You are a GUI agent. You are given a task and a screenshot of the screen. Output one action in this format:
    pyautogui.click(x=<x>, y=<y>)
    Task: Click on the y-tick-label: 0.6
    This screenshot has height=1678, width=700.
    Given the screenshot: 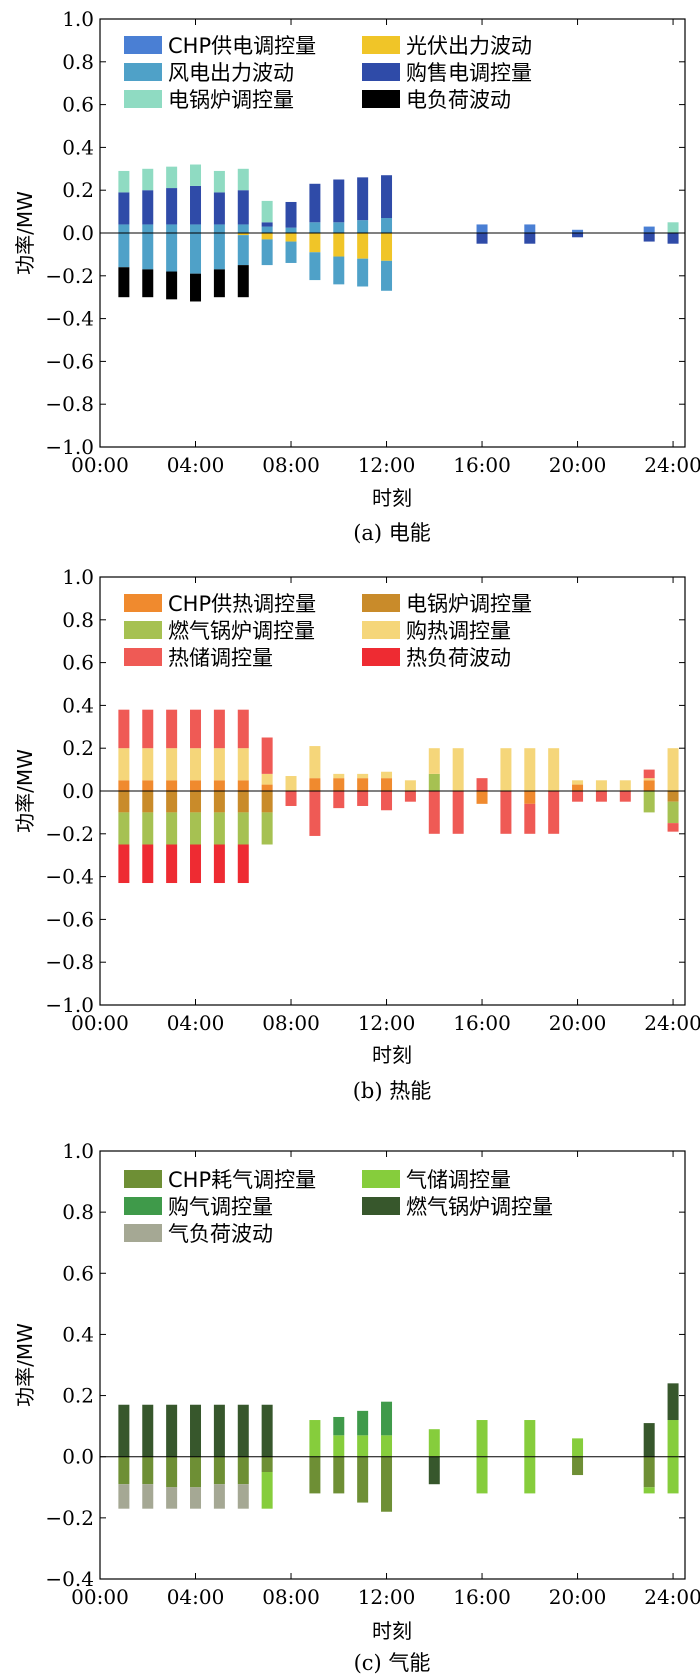 What is the action you would take?
    pyautogui.click(x=78, y=1273)
    